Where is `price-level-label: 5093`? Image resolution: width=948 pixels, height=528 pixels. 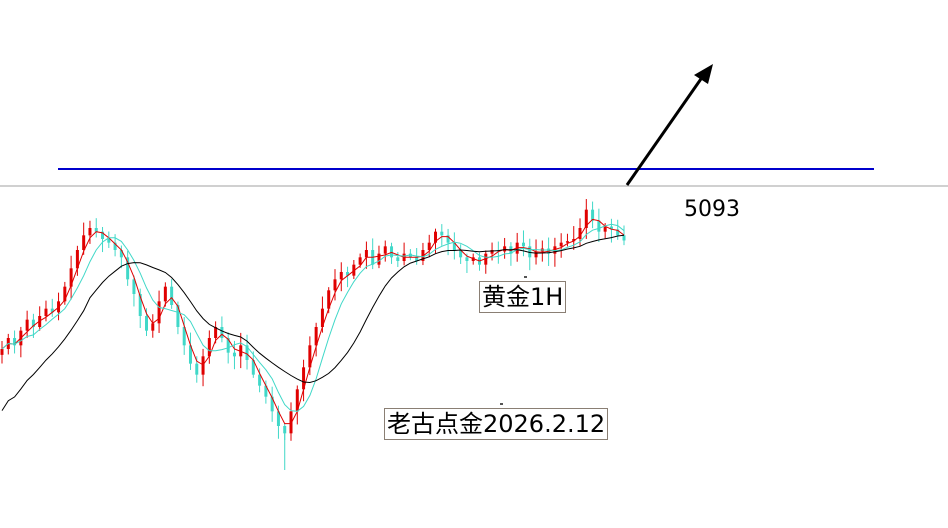
price-level-label: 5093 is located at coordinates (712, 209).